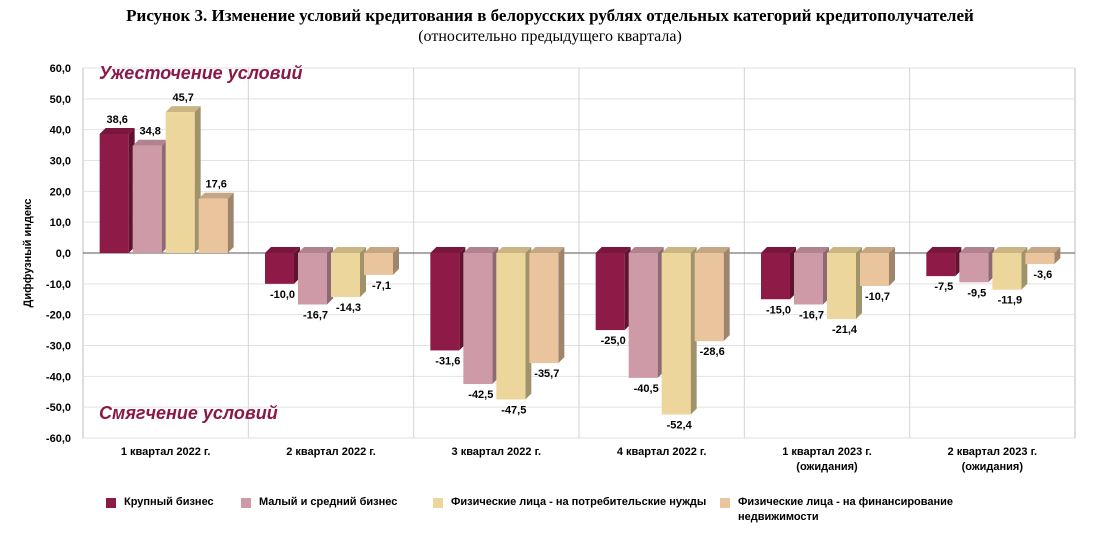 This screenshot has width=1100, height=539. What do you see at coordinates (331, 452) in the screenshot?
I see `x-tick-label: 2 квартал 2022 г.` at bounding box center [331, 452].